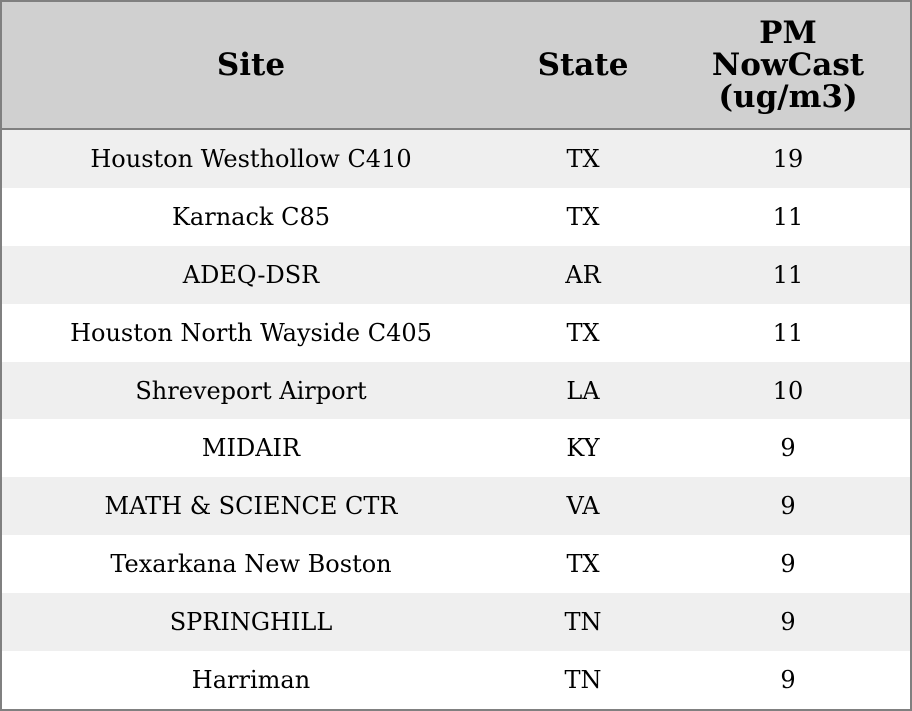 The height and width of the screenshot is (711, 912). Describe the element at coordinates (456, 564) in the screenshot. I see `table-row: Texarkana New Boston TX 9` at that location.